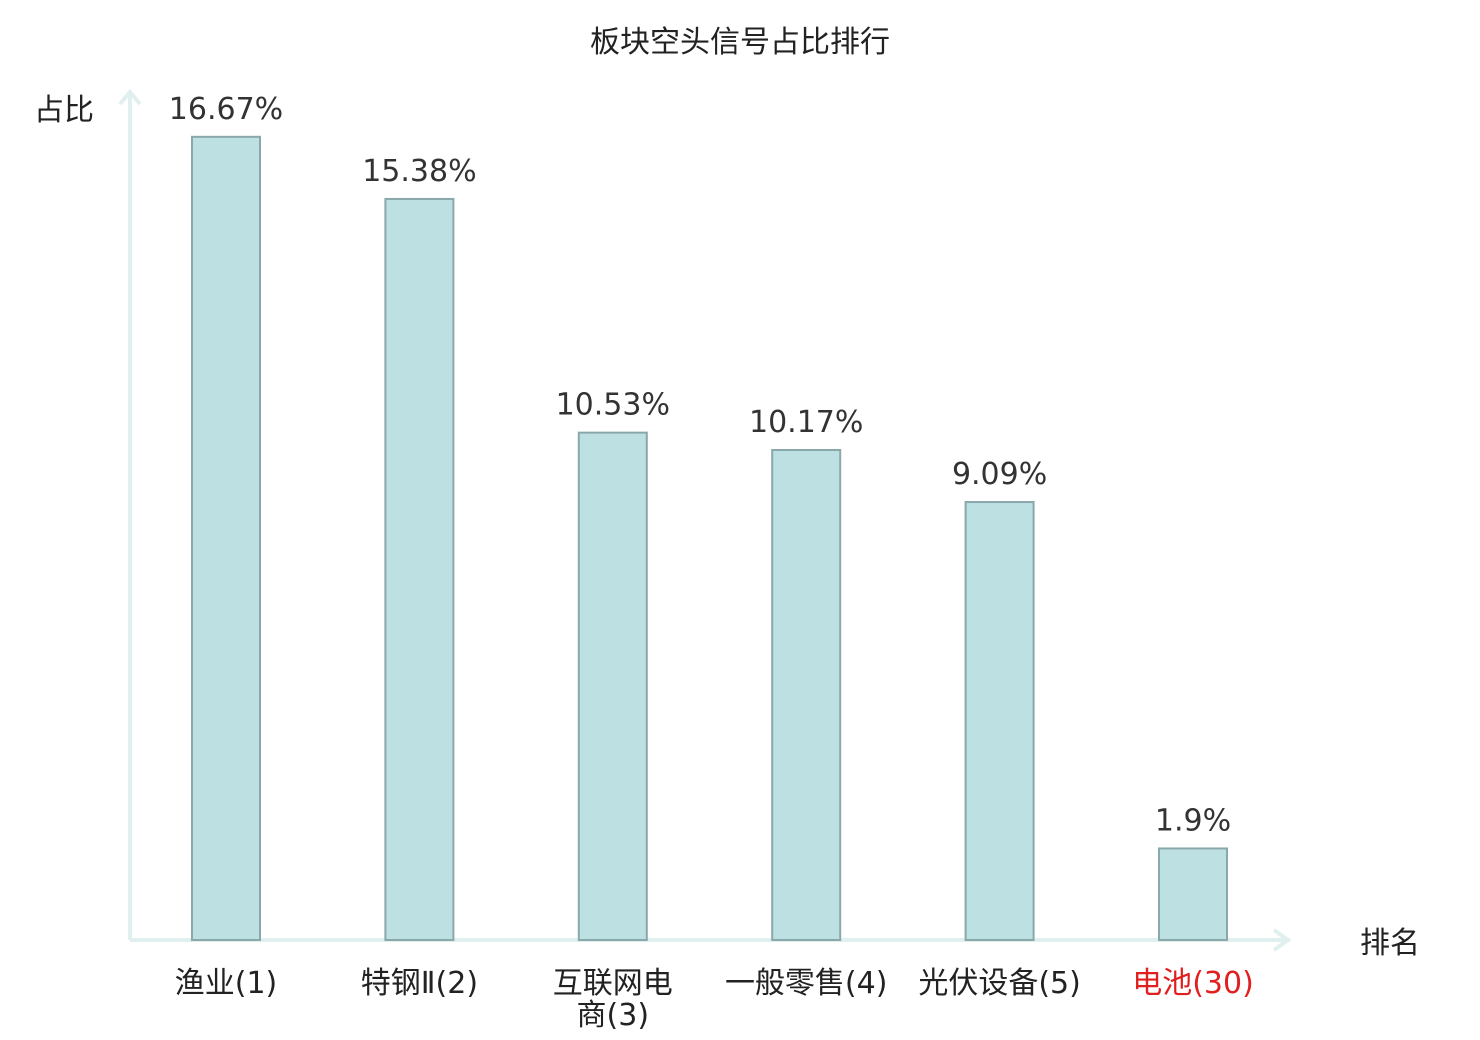 The width and height of the screenshot is (1480, 1040). I want to click on category-label-line: 互联网电, so click(613, 983).